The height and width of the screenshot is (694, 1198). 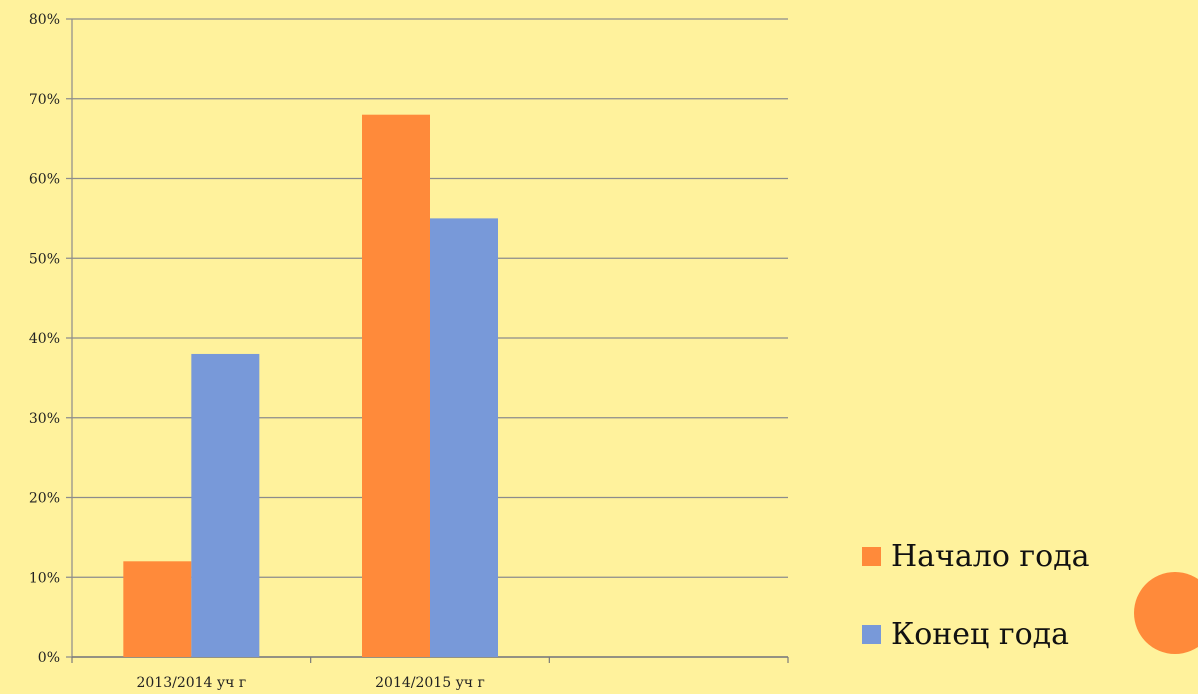 I want to click on legend: Начало года Конец года, so click(x=976, y=614).